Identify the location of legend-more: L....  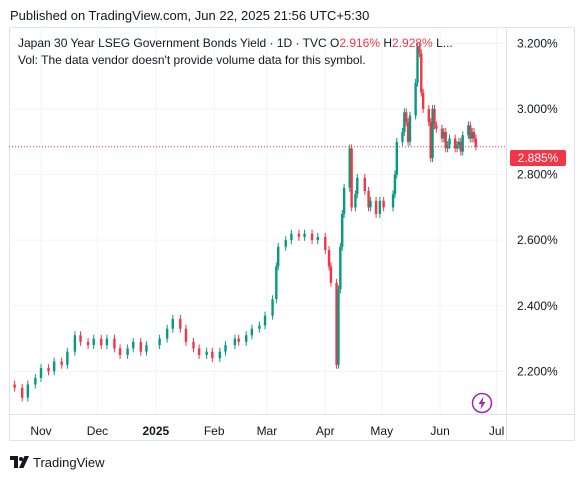
(444, 43).